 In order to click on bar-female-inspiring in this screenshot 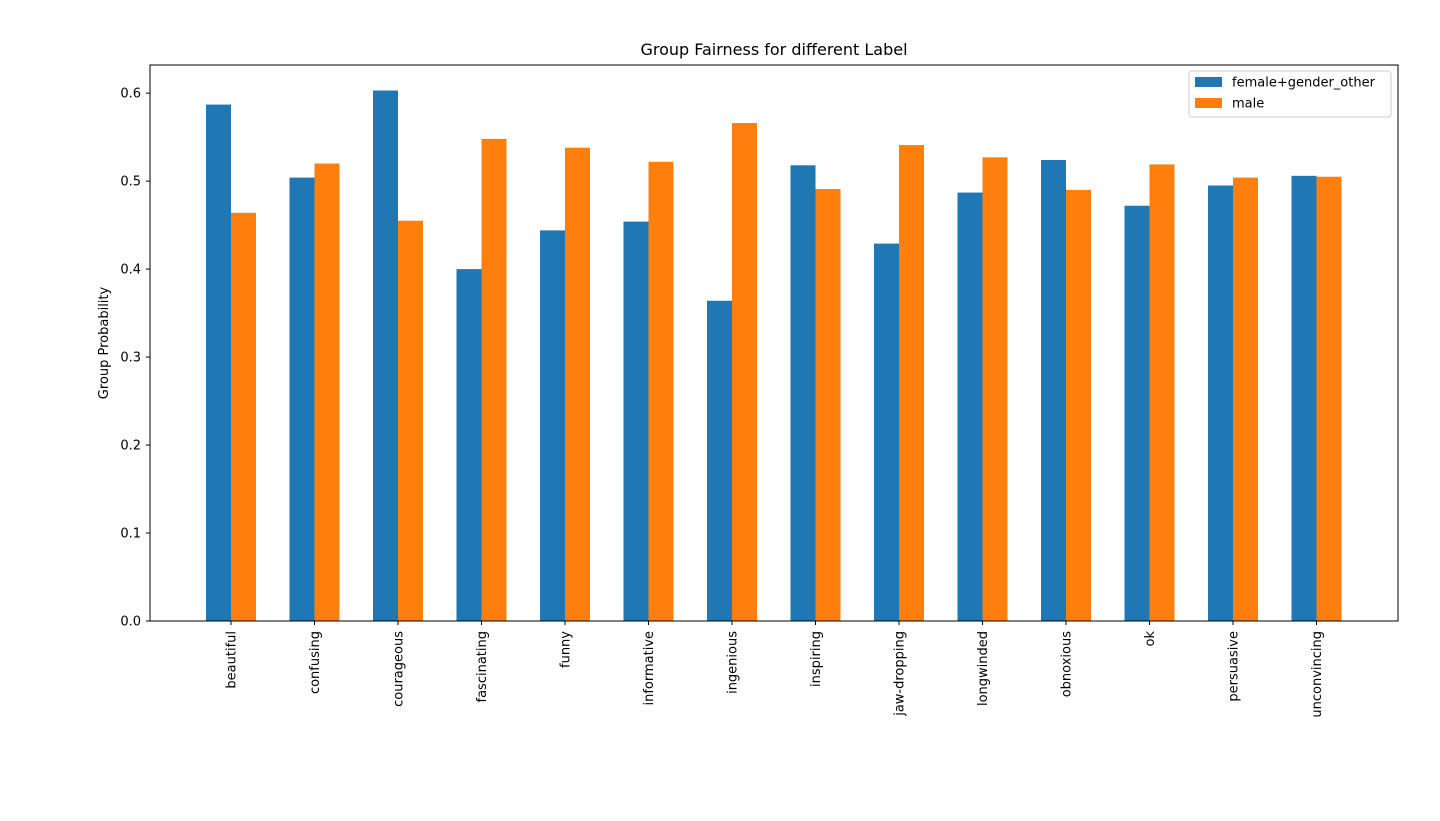, I will do `click(803, 393)`.